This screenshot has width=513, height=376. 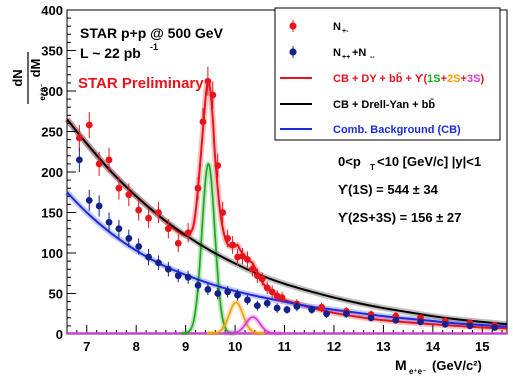 I want to click on legend-entry-like: N ++ +N --, so click(x=332, y=53).